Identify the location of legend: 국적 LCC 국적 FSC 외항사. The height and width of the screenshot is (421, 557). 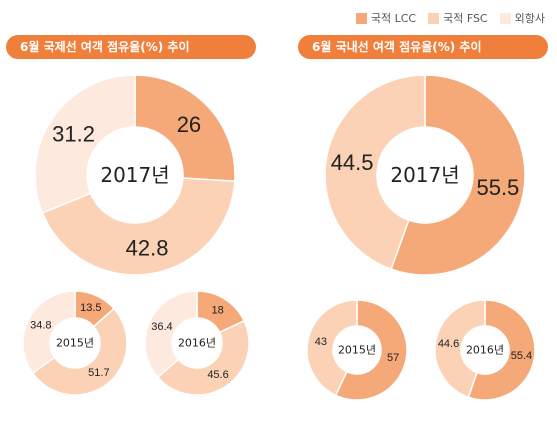
(450, 18).